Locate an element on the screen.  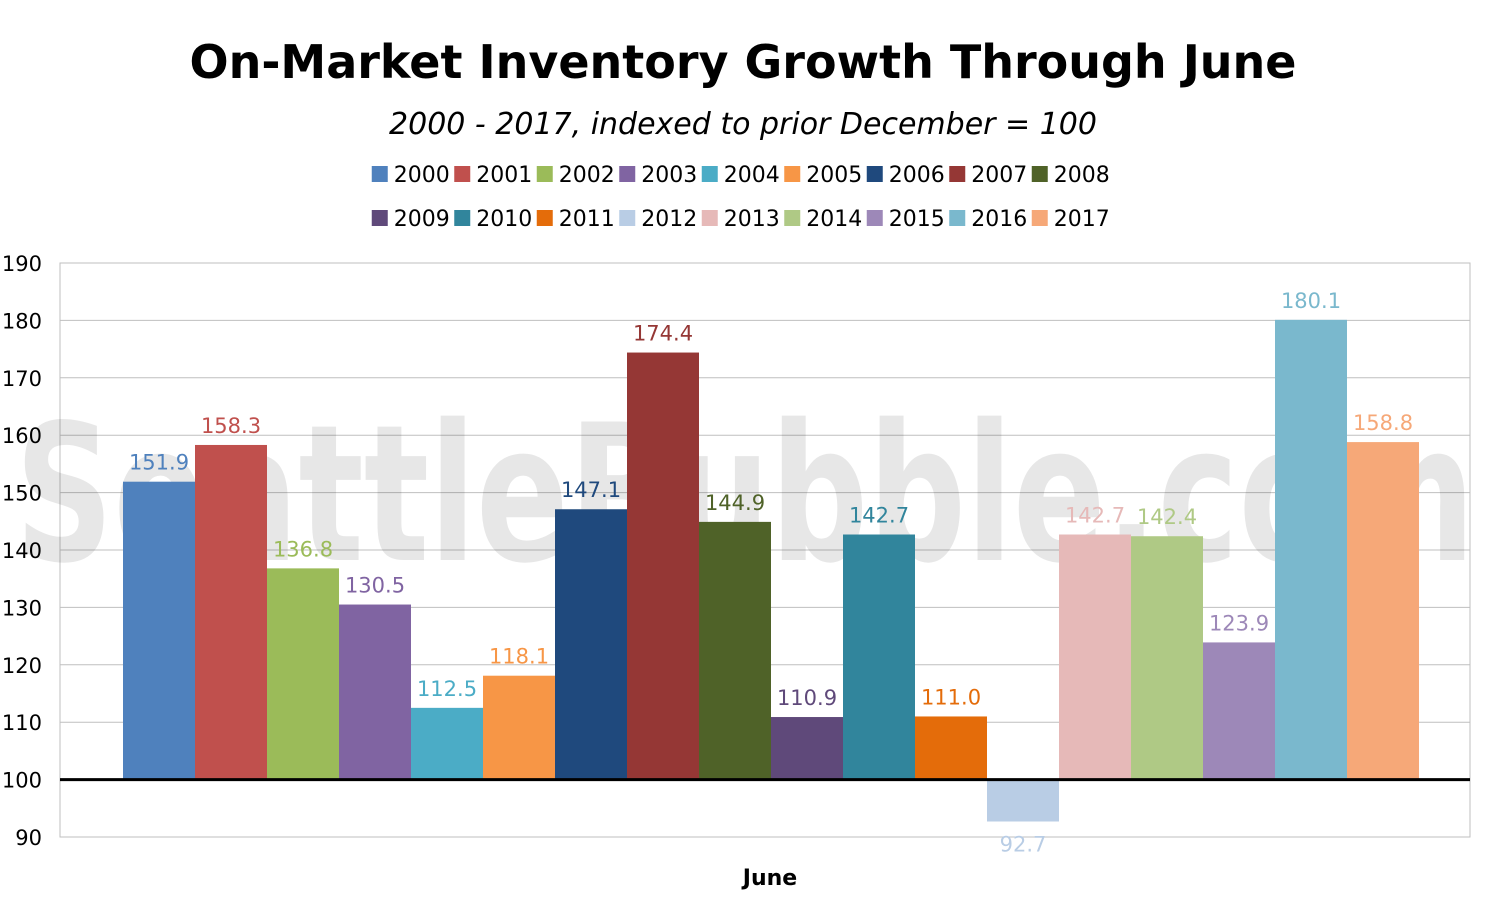
bar-2008 is located at coordinates (735, 650).